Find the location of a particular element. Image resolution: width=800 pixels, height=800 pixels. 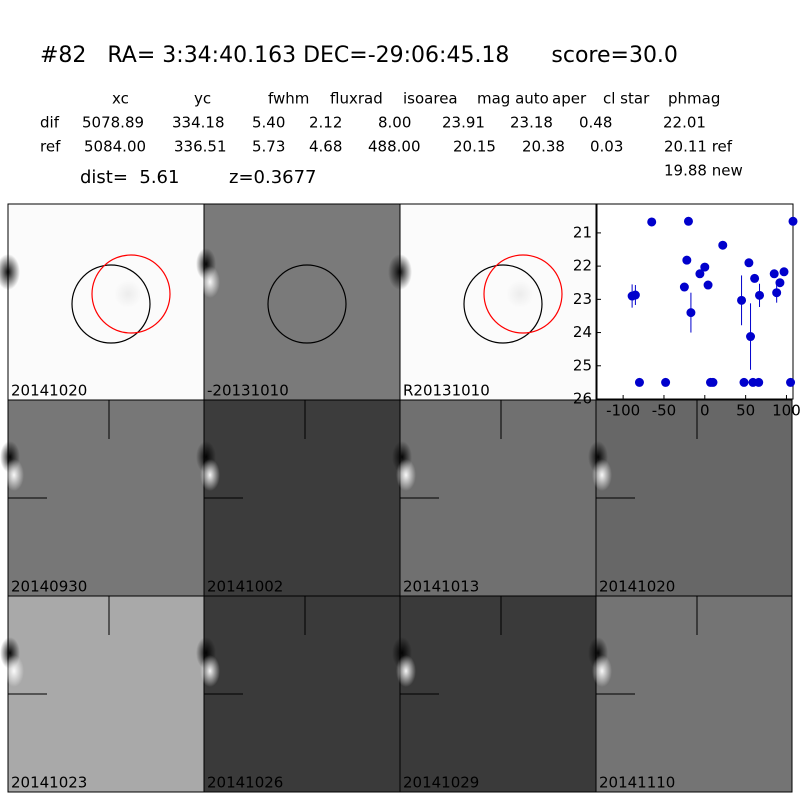

chart-frame is located at coordinates (695, 301).